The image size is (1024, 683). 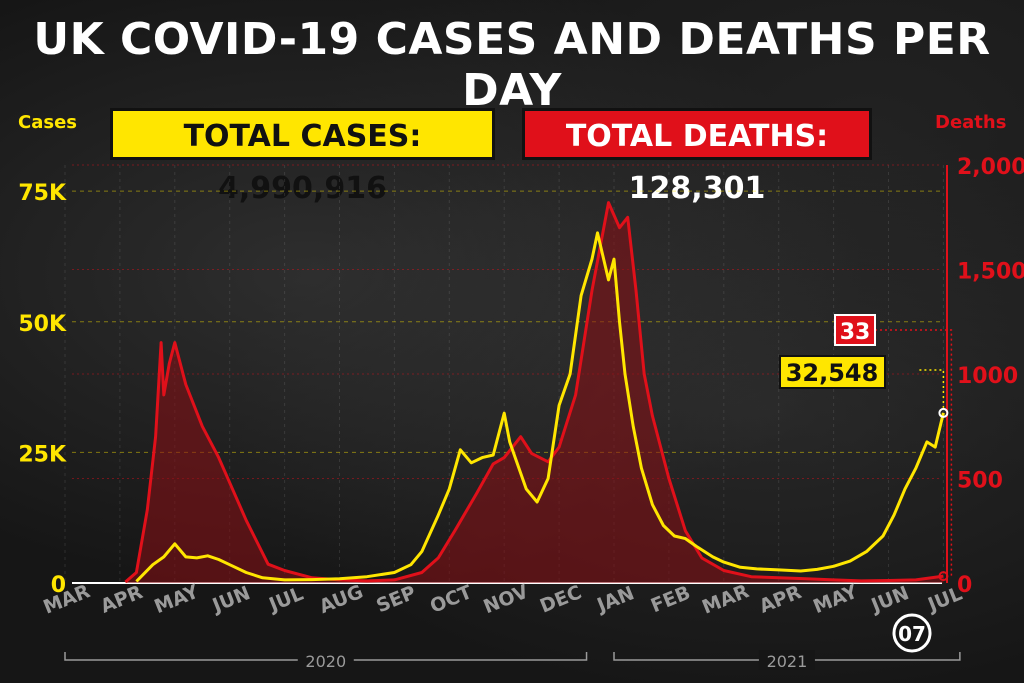 What do you see at coordinates (932, 388) in the screenshot?
I see `cases-annotation-leader` at bounding box center [932, 388].